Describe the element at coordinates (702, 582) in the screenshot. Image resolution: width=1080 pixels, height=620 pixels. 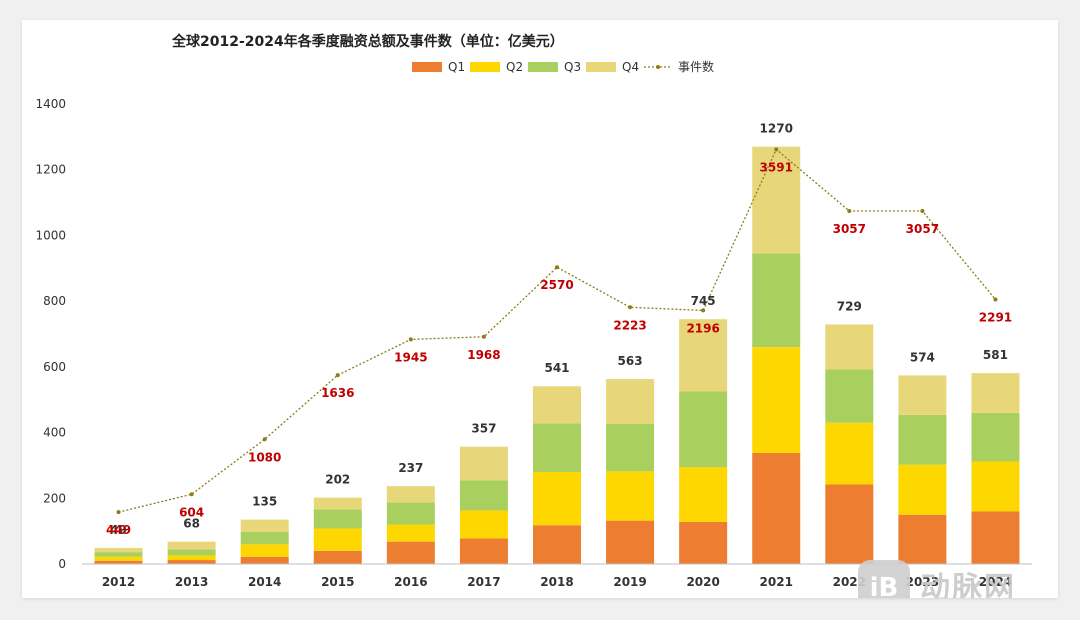
I see `x-tick-label: 2020` at that location.